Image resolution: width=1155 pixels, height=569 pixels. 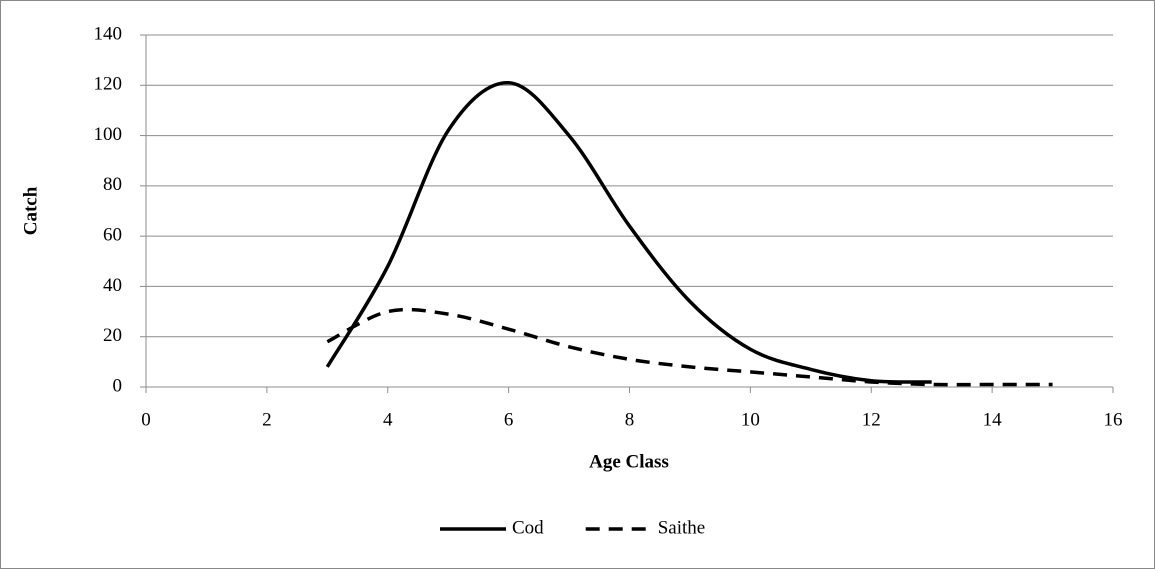 What do you see at coordinates (689, 347) in the screenshot?
I see `series-line` at bounding box center [689, 347].